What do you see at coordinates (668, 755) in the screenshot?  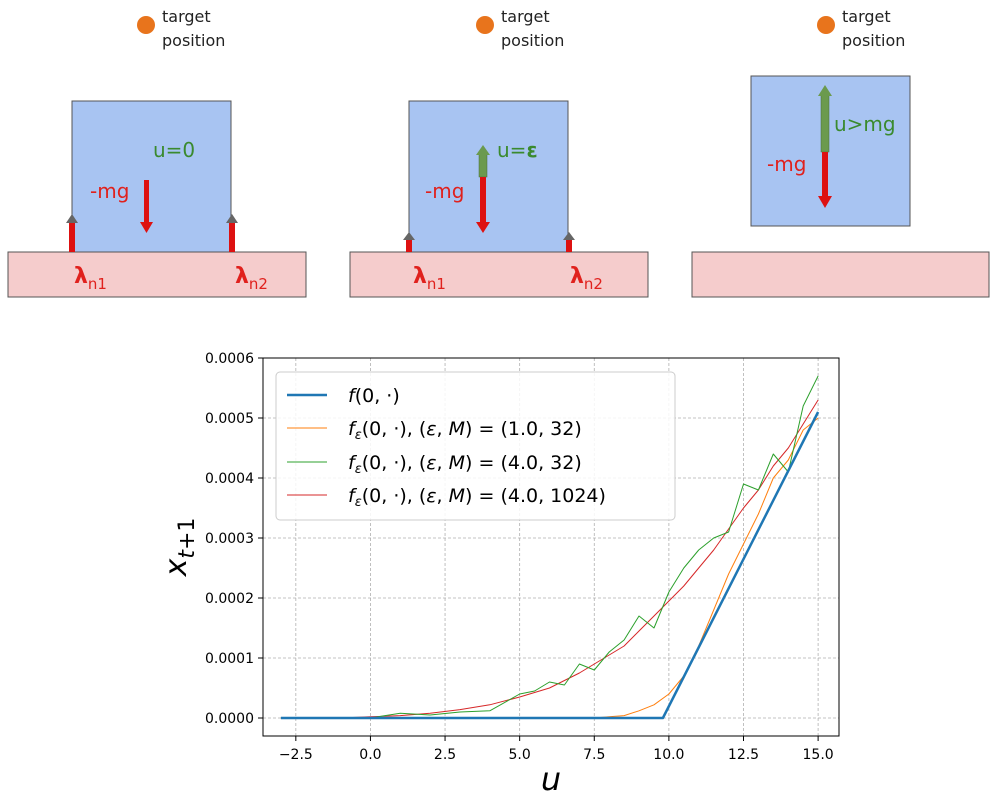 I see `x-tick-label: 10.0` at bounding box center [668, 755].